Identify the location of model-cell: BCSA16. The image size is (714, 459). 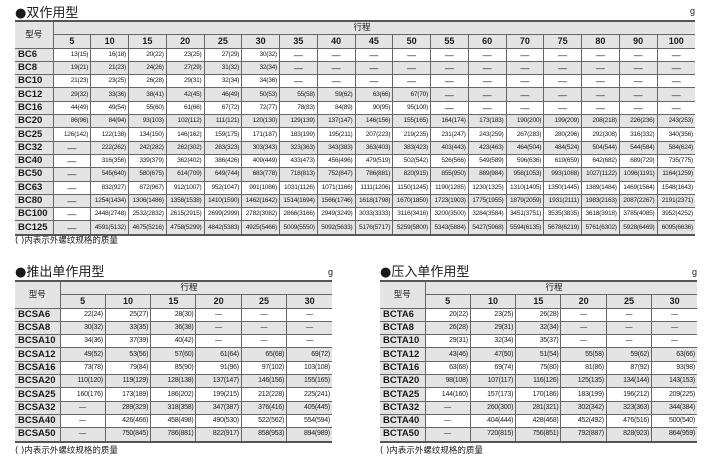
(37, 368).